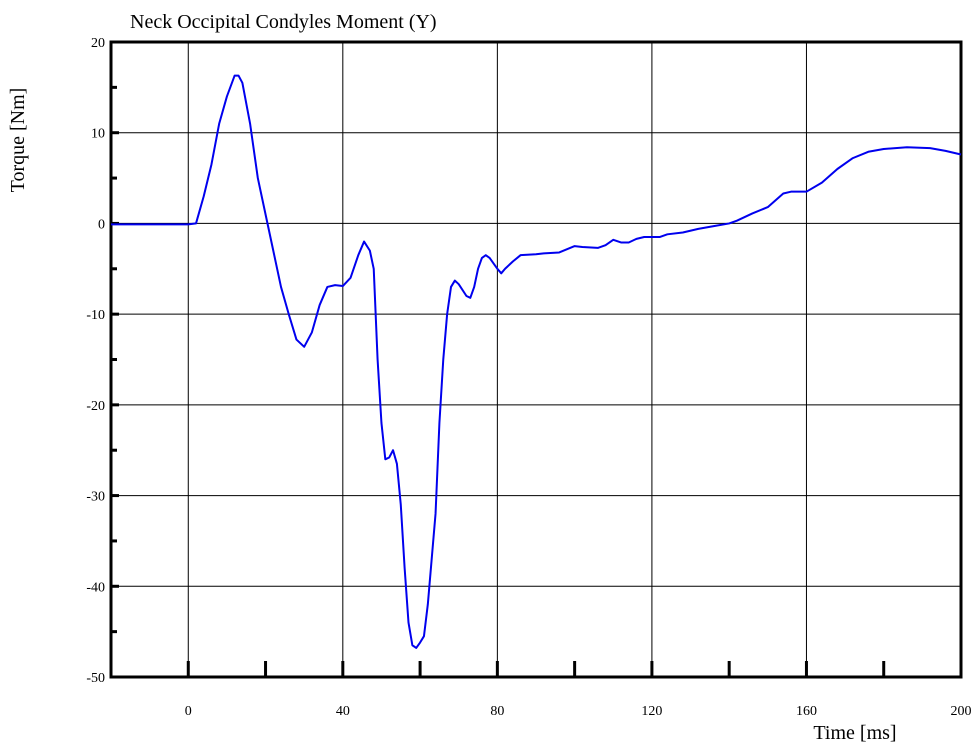  What do you see at coordinates (95, 678) in the screenshot?
I see `y-tick-label: -50` at bounding box center [95, 678].